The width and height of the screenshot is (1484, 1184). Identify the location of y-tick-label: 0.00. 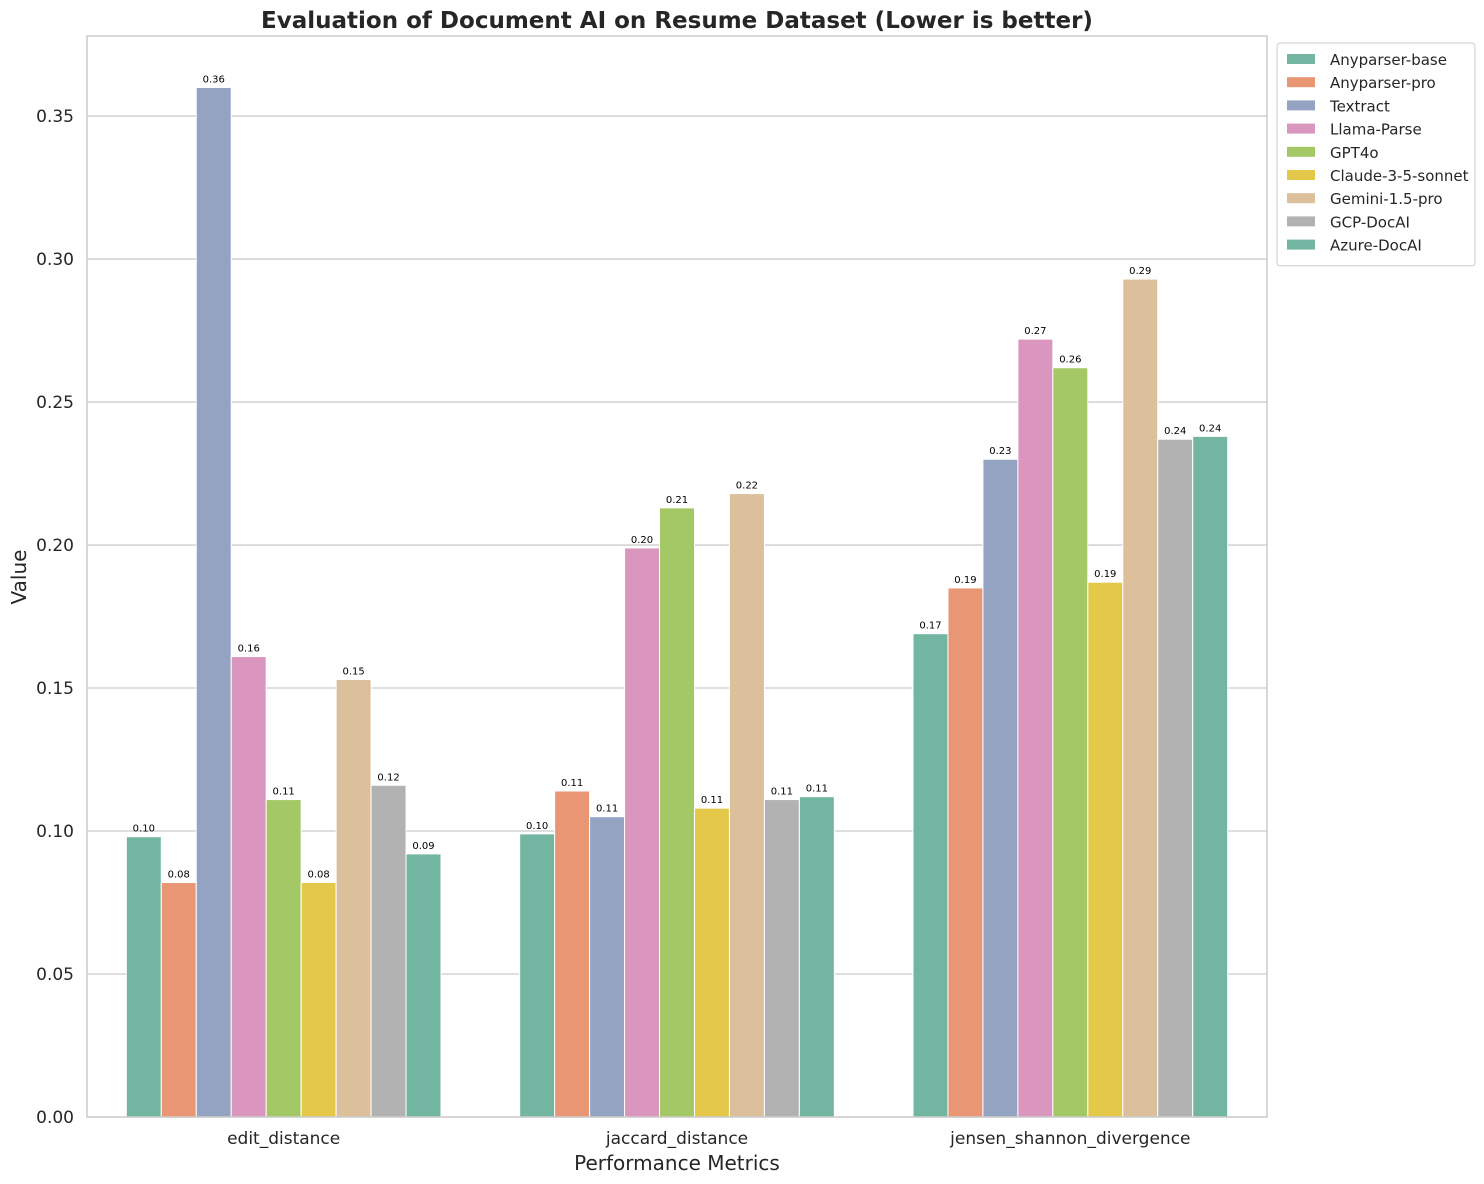
(55, 1118).